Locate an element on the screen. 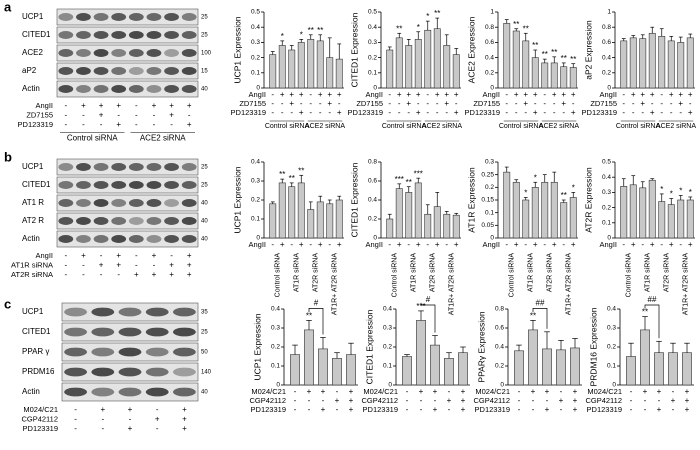 The width and height of the screenshot is (700, 450). y-tick-label: 0.2 is located at coordinates (387, 347).